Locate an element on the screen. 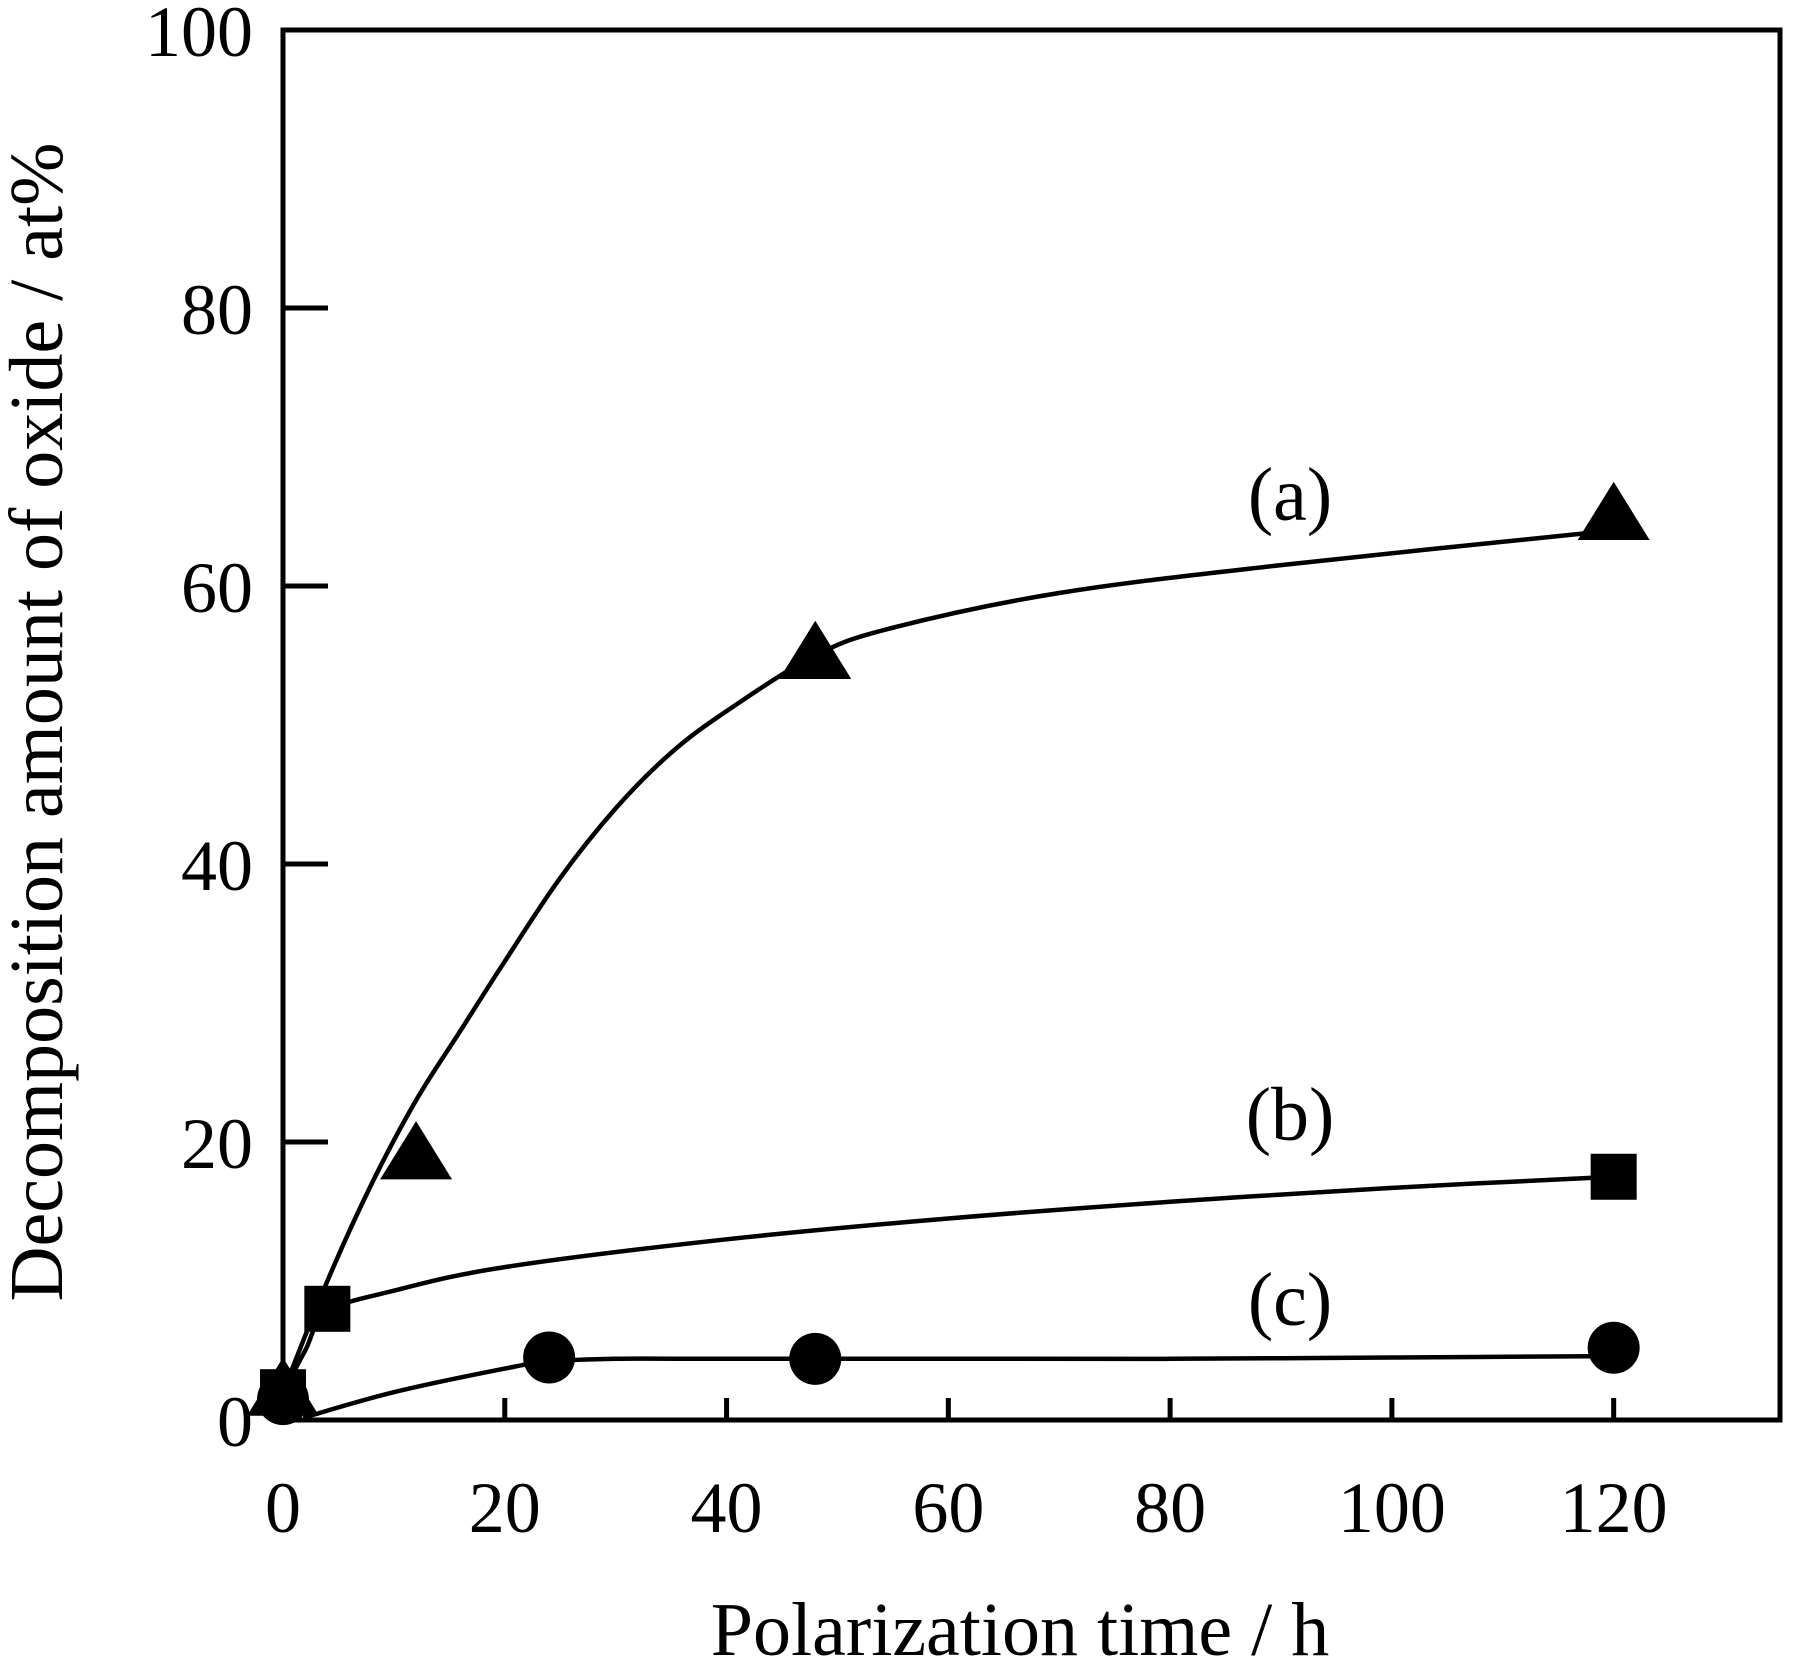 This screenshot has height=1674, width=1800. x-tick-label-6: 120 is located at coordinates (1614, 1508).